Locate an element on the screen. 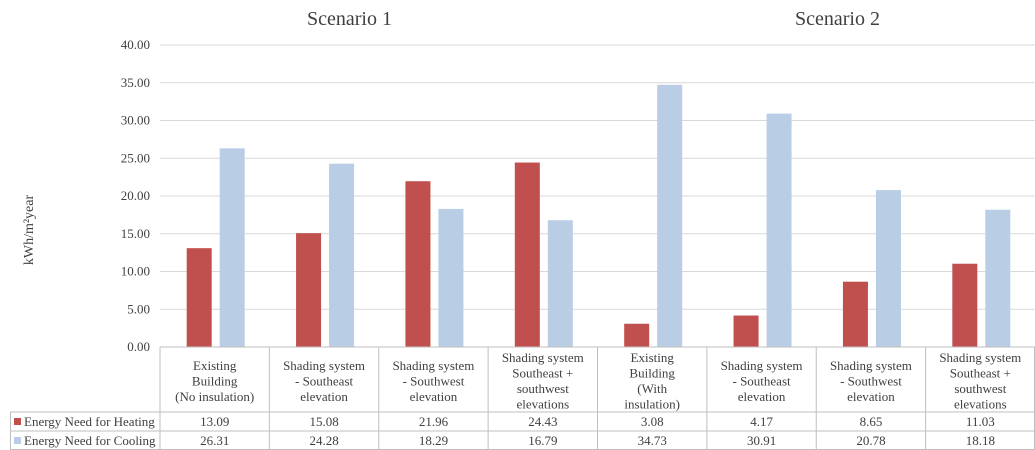 The image size is (1035, 450). table-value: 26.31 is located at coordinates (214, 440).